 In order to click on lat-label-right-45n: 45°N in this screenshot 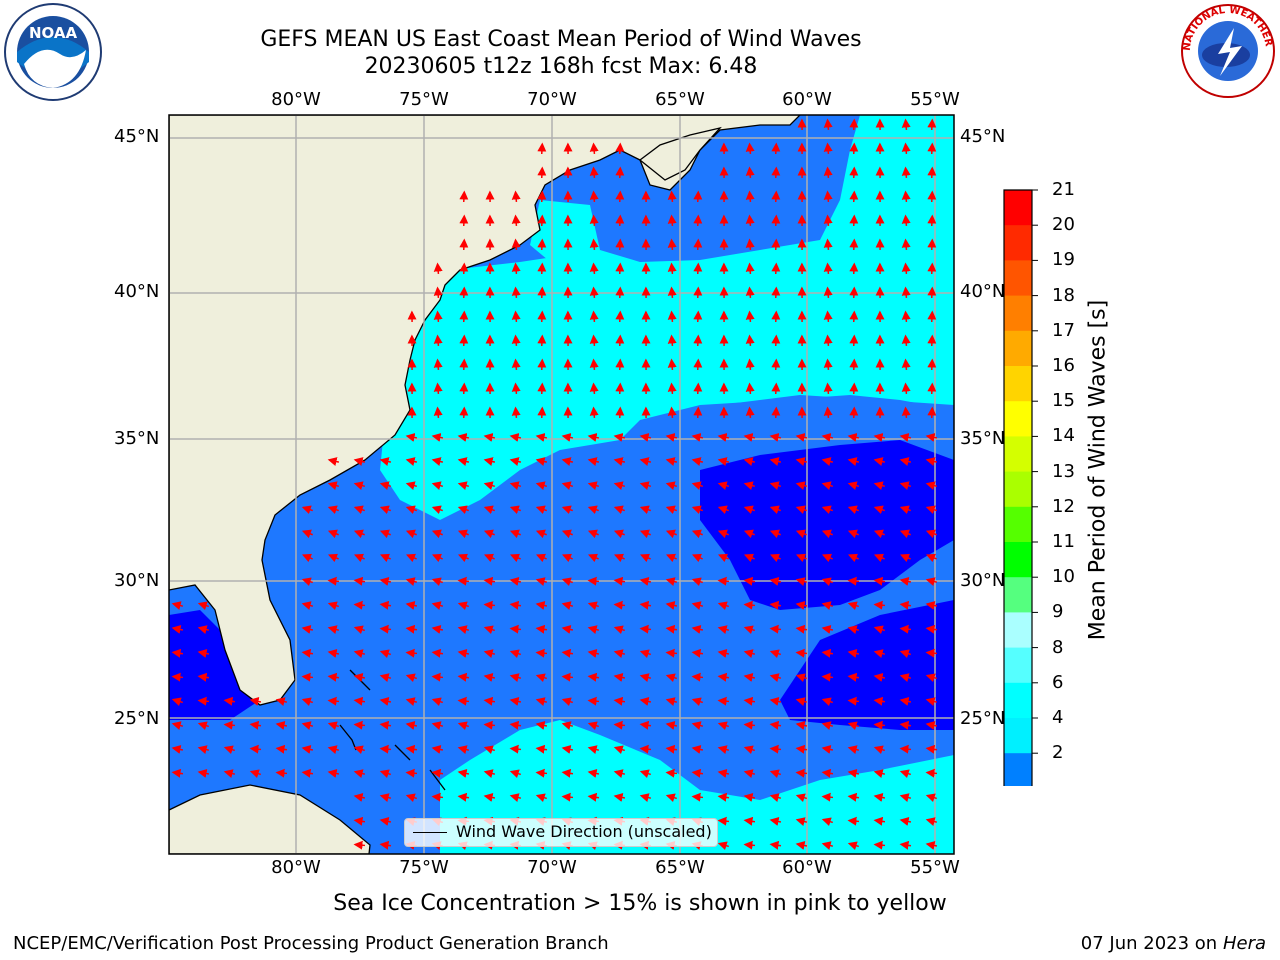, I will do `click(983, 136)`.